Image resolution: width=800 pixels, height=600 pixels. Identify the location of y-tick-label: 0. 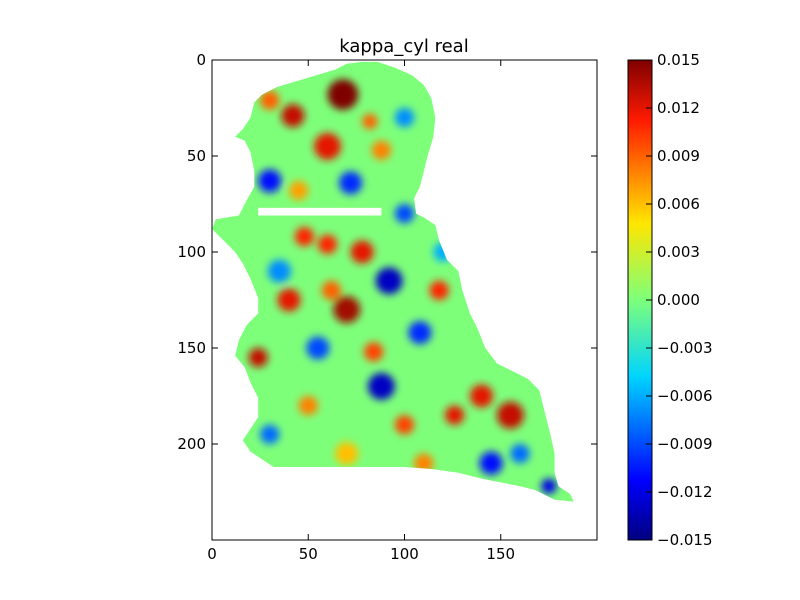
(201, 60).